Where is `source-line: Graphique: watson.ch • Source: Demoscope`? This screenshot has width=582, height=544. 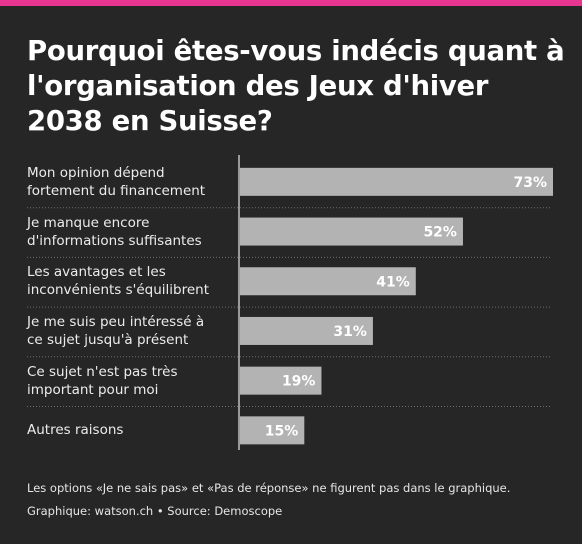
source-line: Graphique: watson.ch • Source: Demoscope is located at coordinates (155, 511).